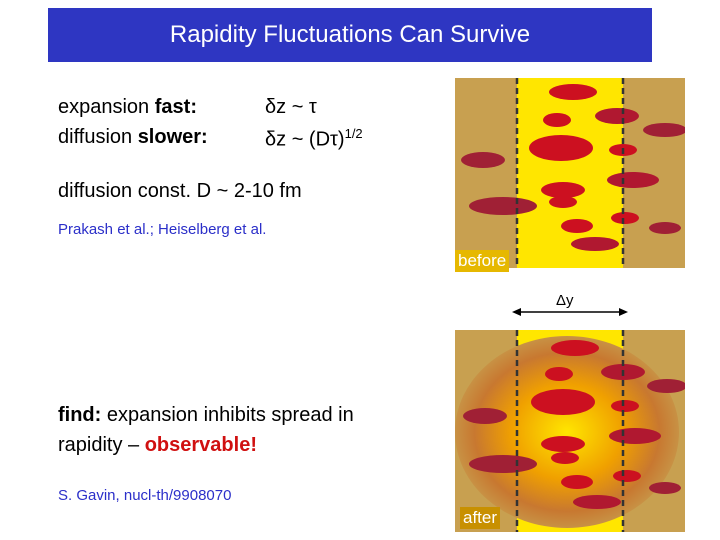  I want to click on after-caption: after, so click(480, 518).